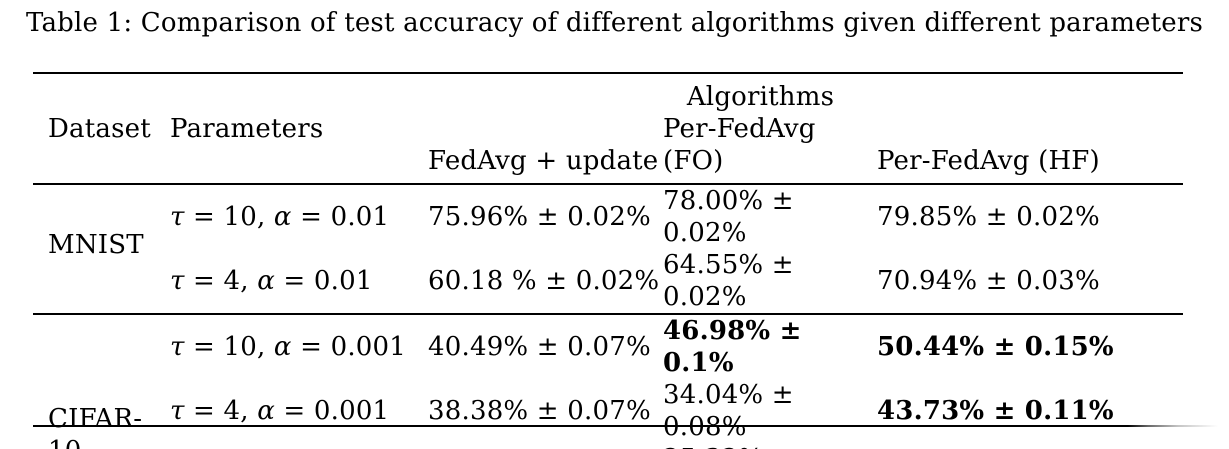  What do you see at coordinates (99, 128) in the screenshot?
I see `column-header-dataset: Dataset` at bounding box center [99, 128].